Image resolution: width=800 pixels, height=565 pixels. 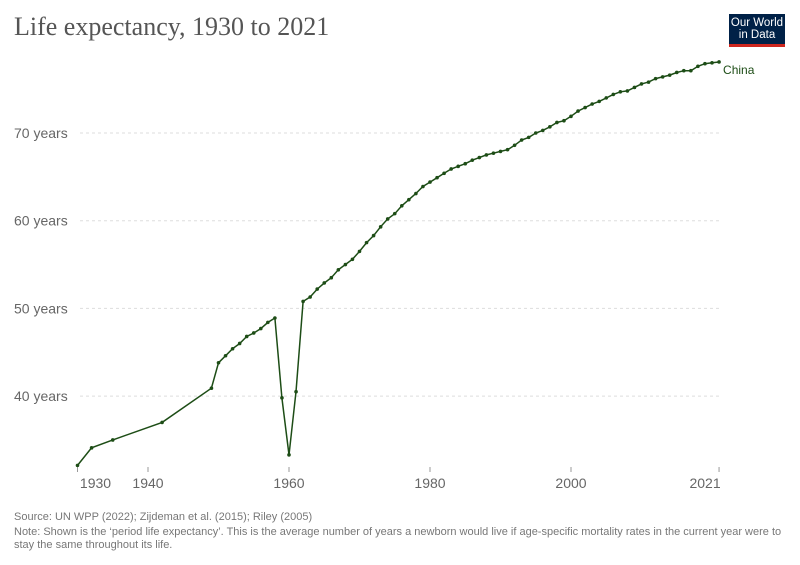 What do you see at coordinates (95, 483) in the screenshot?
I see `x-tick-label: 1930` at bounding box center [95, 483].